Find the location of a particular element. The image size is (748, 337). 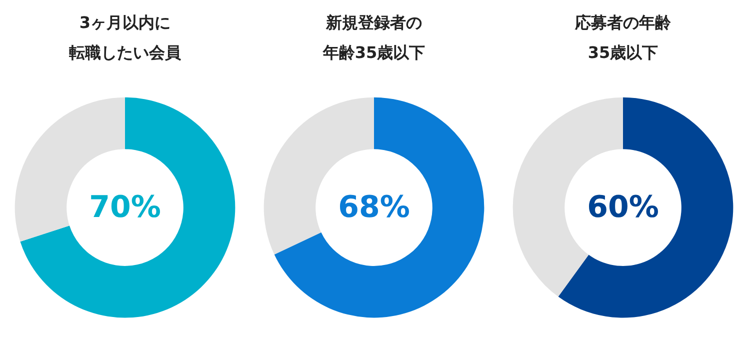

chart-title: 新規登録者の年齢35歳以下 is located at coordinates (374, 37).